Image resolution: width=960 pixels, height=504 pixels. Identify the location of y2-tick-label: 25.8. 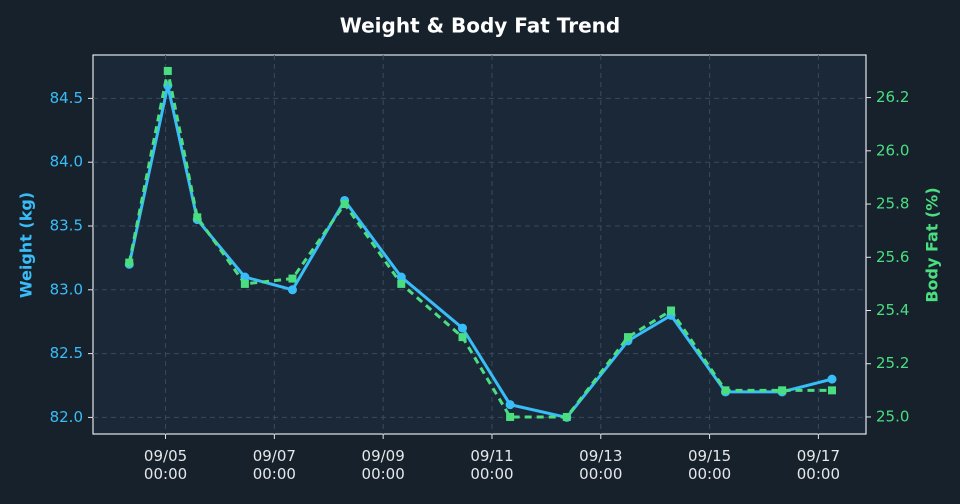
(892, 204).